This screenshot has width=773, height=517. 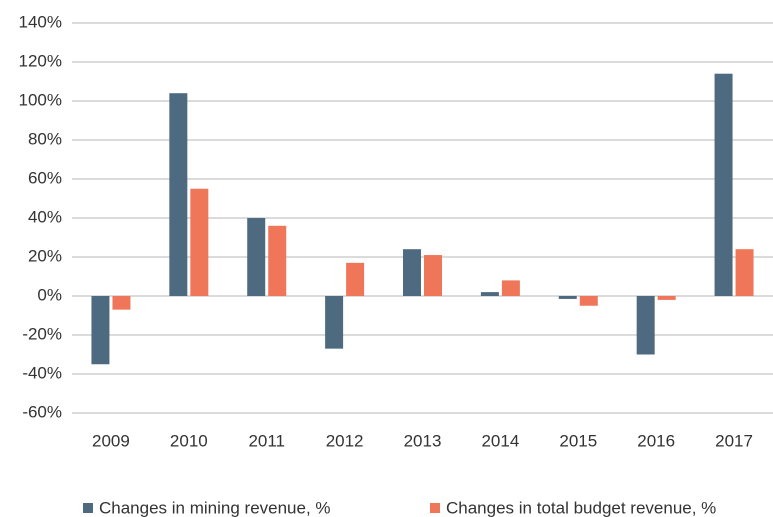 What do you see at coordinates (189, 440) in the screenshot?
I see `x-tick-label: 2010` at bounding box center [189, 440].